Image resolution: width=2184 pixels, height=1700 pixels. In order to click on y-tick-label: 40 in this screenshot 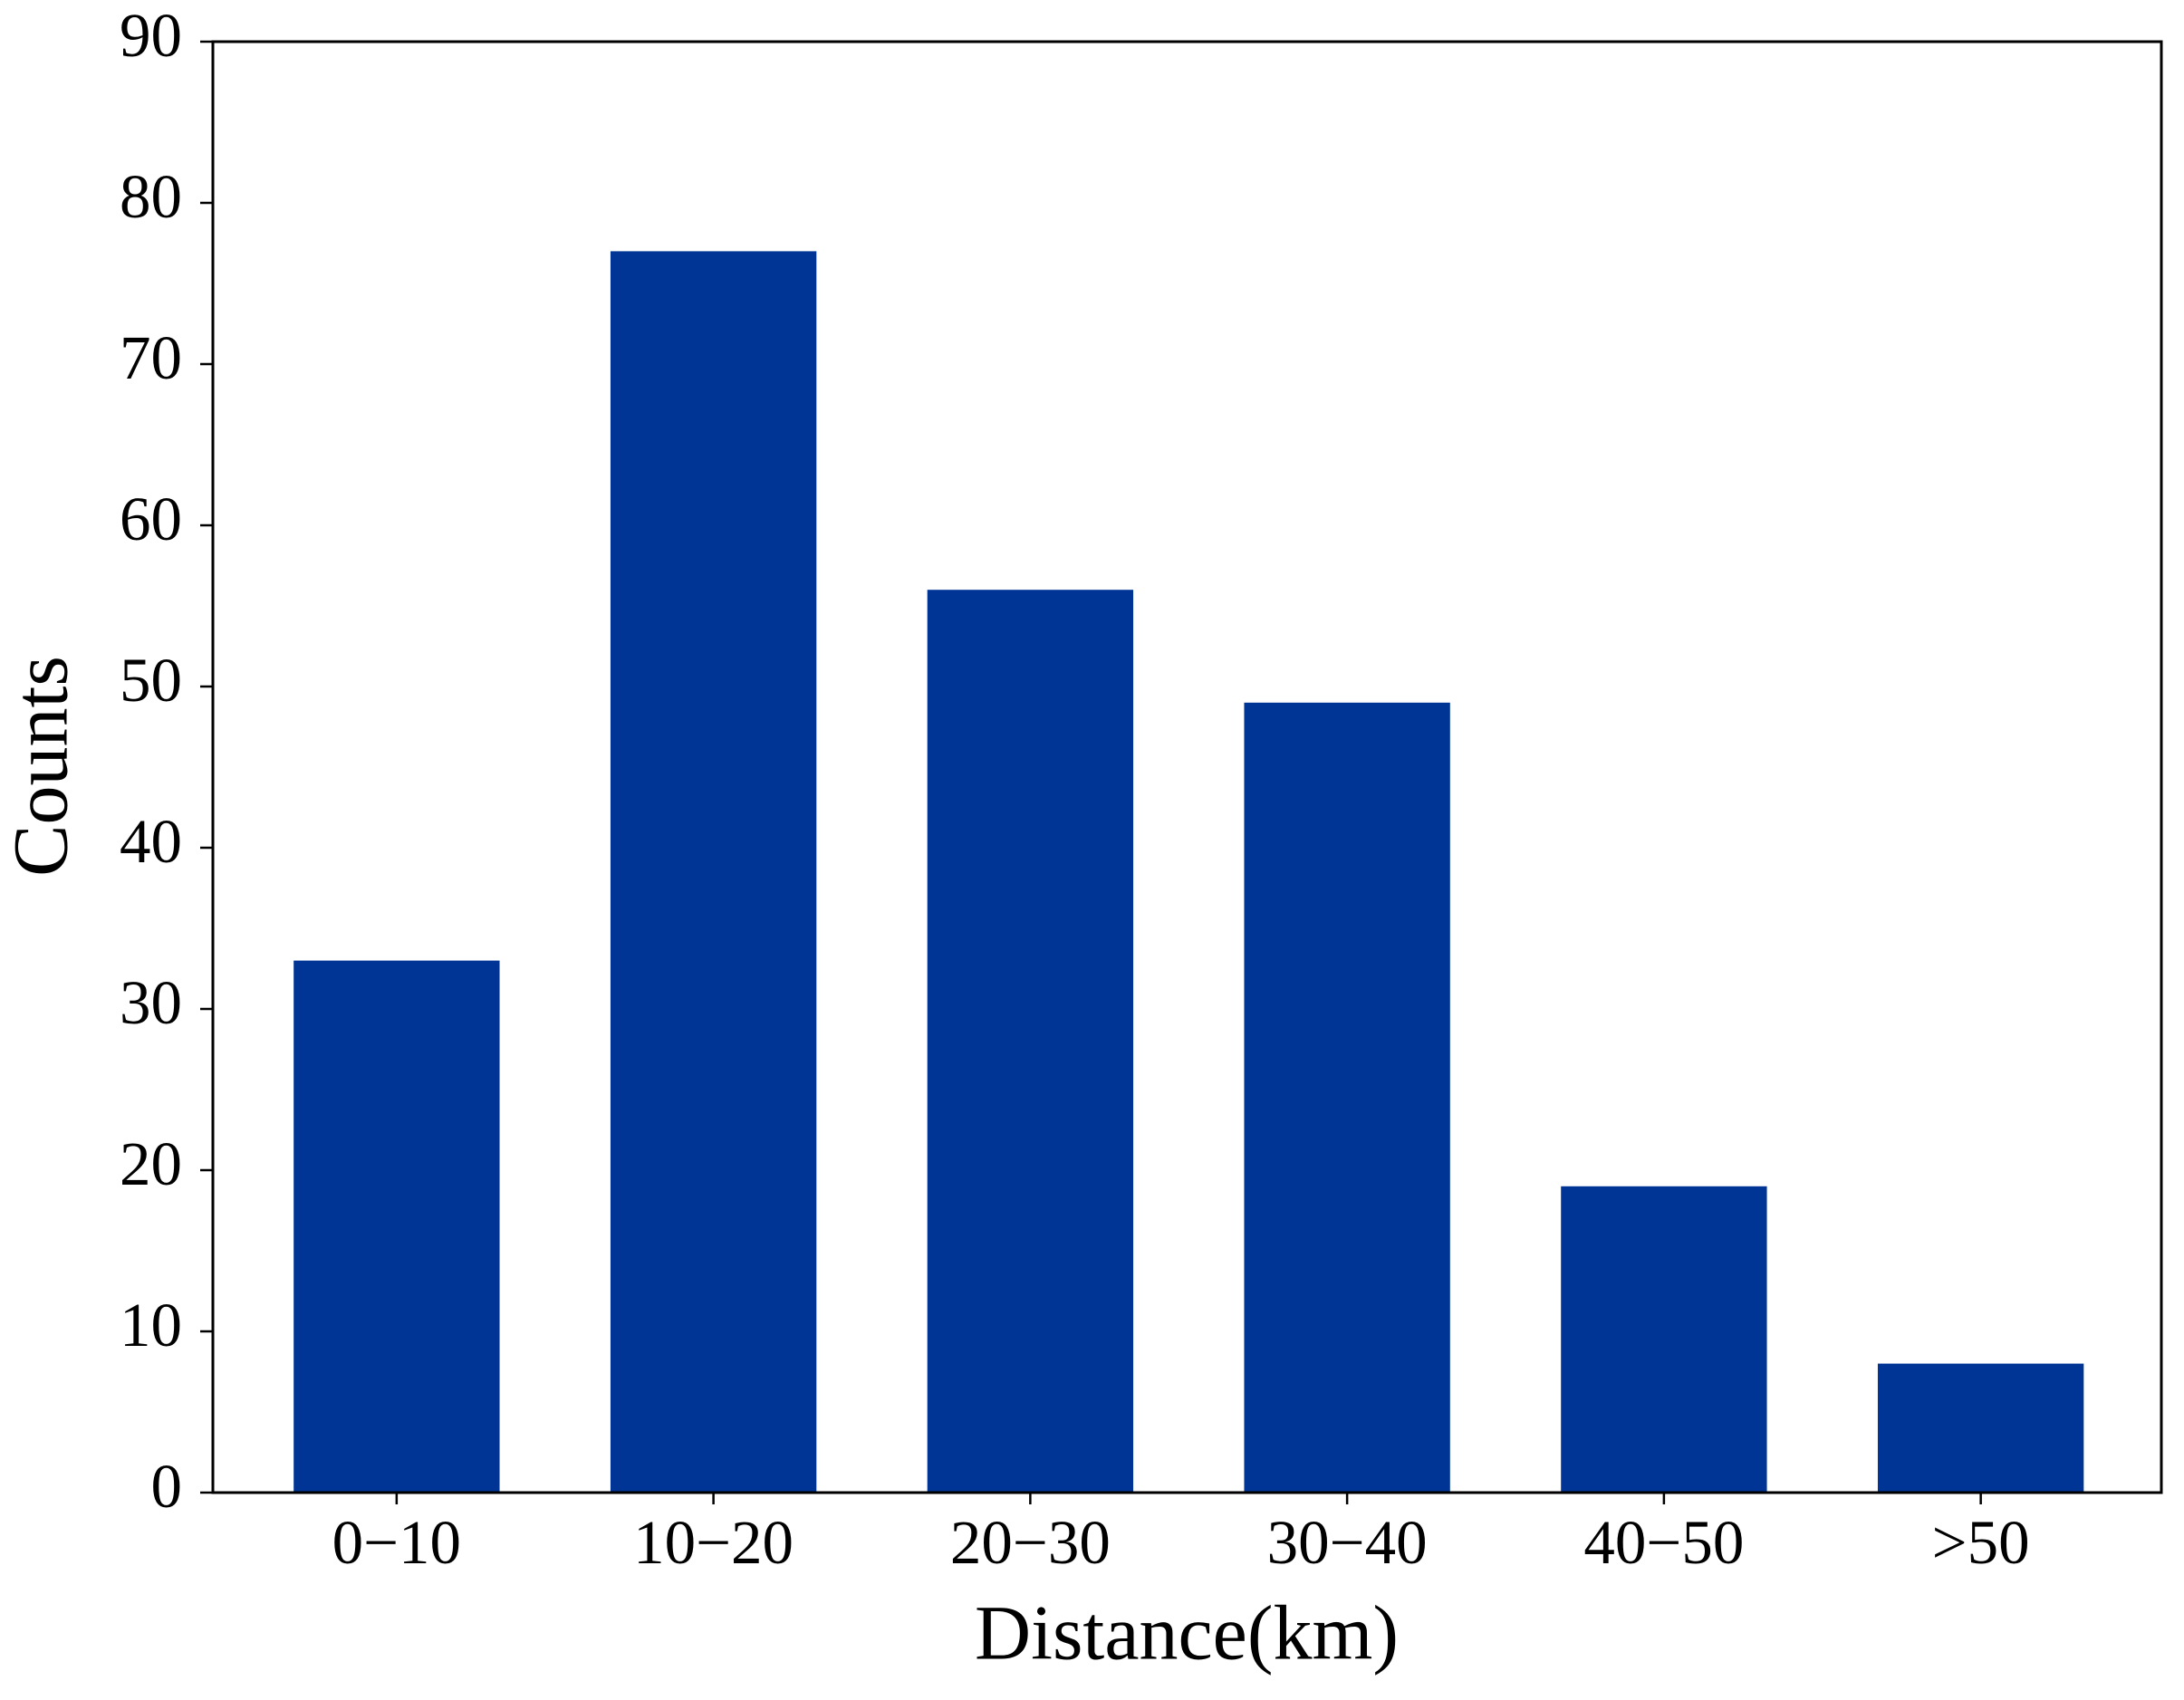, I will do `click(151, 841)`.